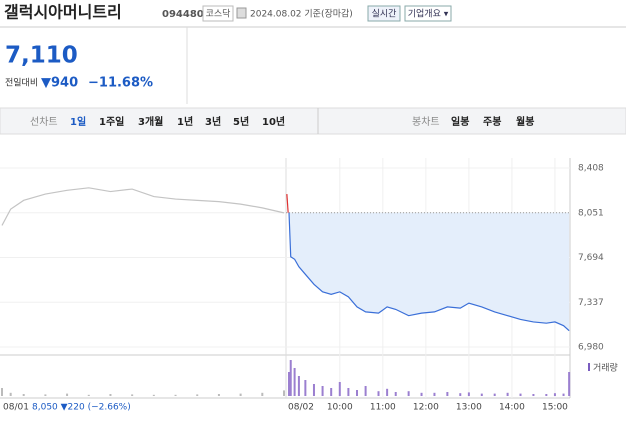  Describe the element at coordinates (273, 121) in the screenshot. I see `period-tab: 10년` at that location.